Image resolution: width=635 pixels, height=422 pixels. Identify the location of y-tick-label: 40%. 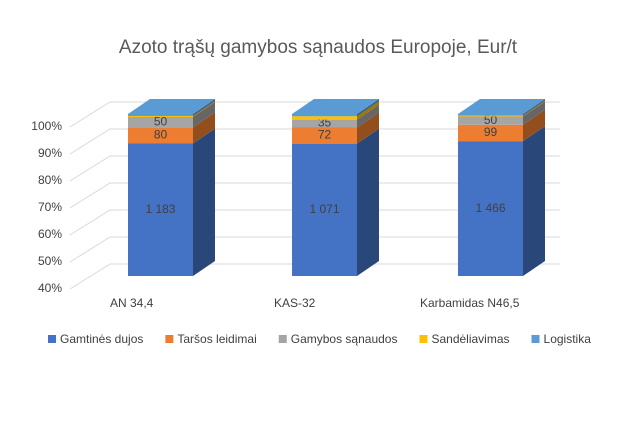
(50, 288).